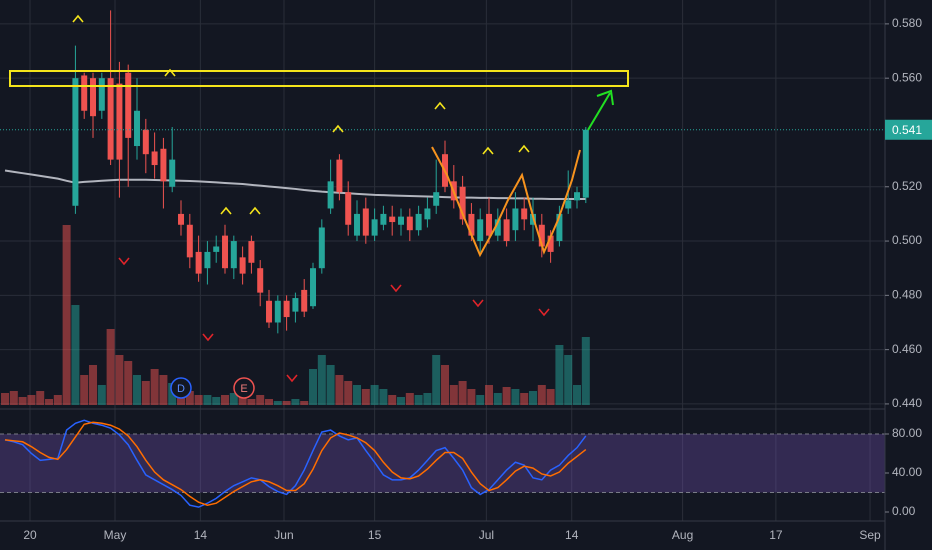  What do you see at coordinates (907, 77) in the screenshot?
I see `y-tick-label: 0.560` at bounding box center [907, 77].